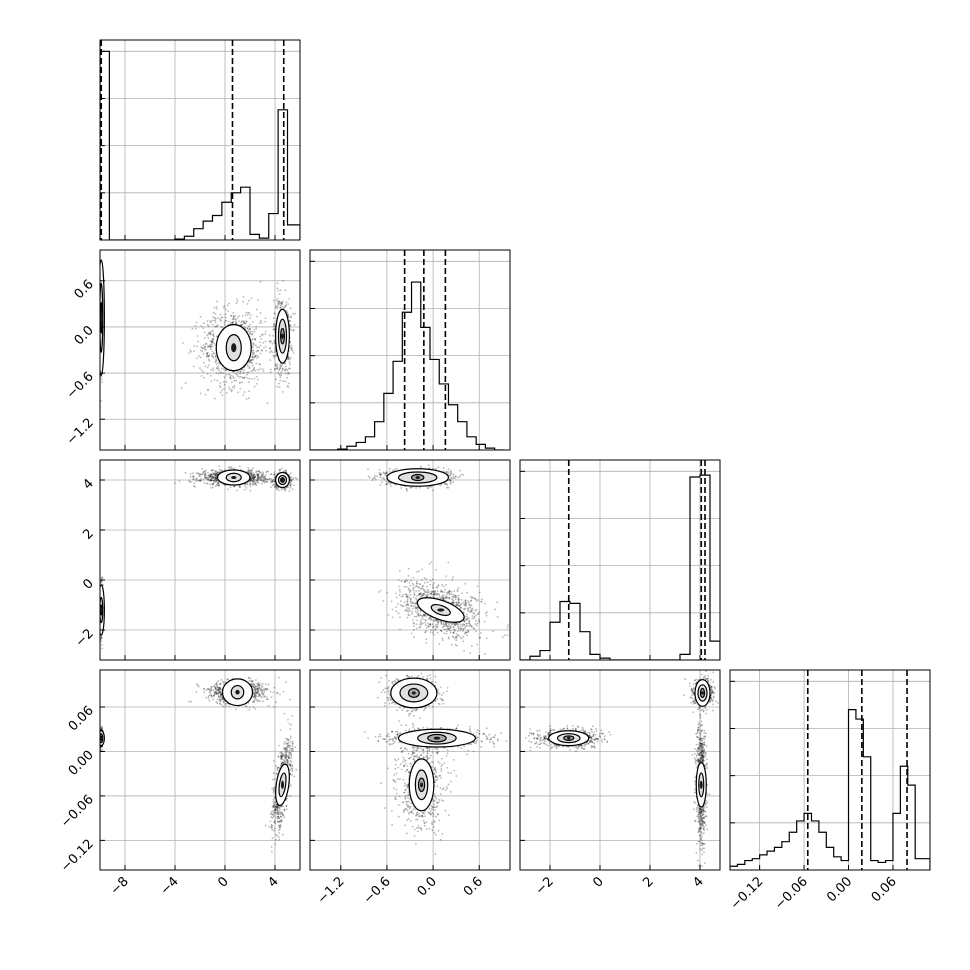  What do you see at coordinates (84, 289) in the screenshot?
I see `y-tick-label-1-3: 0.6` at bounding box center [84, 289].